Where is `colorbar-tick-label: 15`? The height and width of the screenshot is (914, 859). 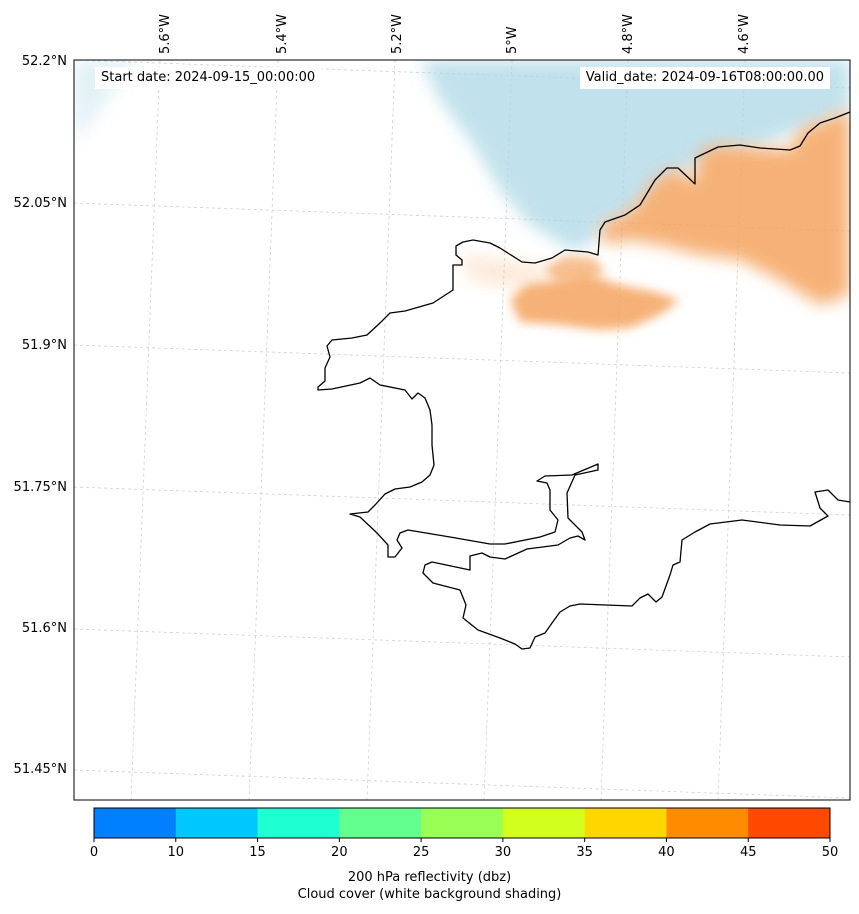
colorbar-tick-label: 15 is located at coordinates (257, 852).